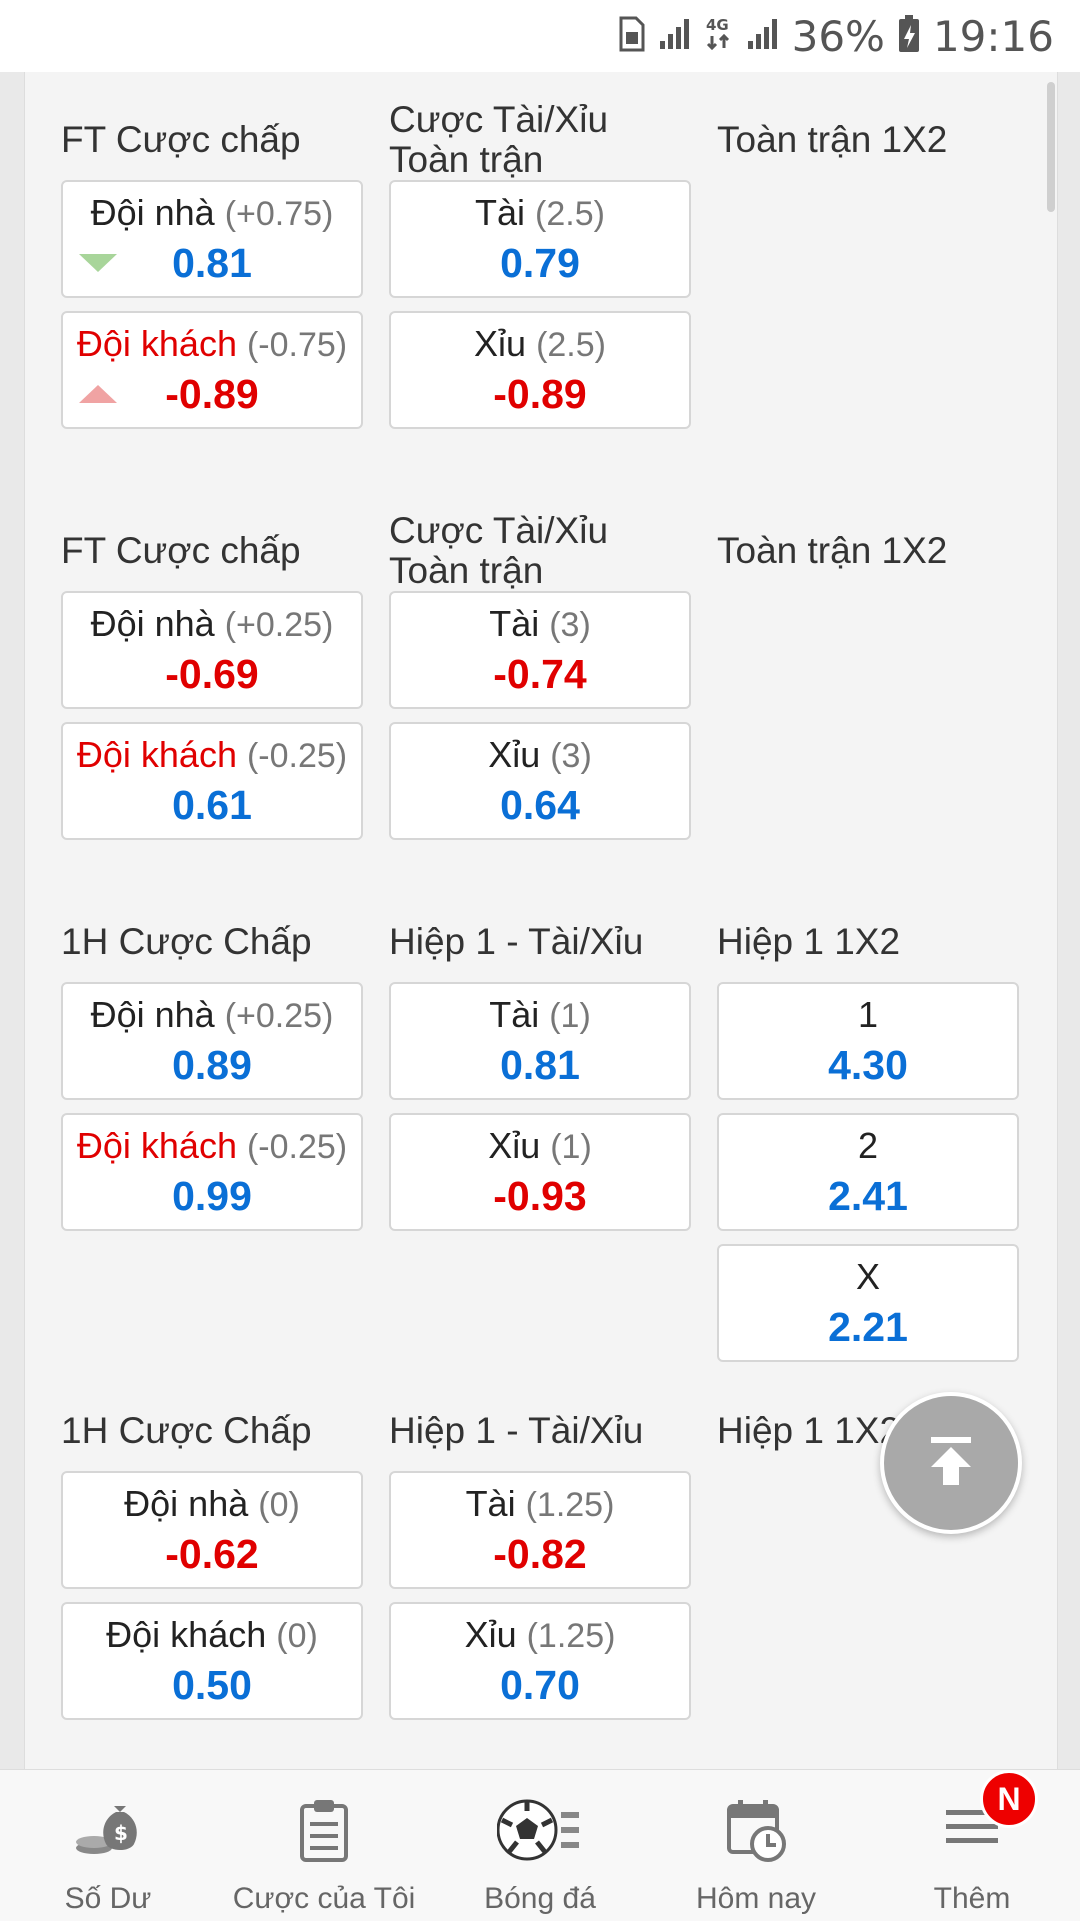 The width and height of the screenshot is (1080, 1921). What do you see at coordinates (868, 1065) in the screenshot?
I see `odds-value: 4.30` at bounding box center [868, 1065].